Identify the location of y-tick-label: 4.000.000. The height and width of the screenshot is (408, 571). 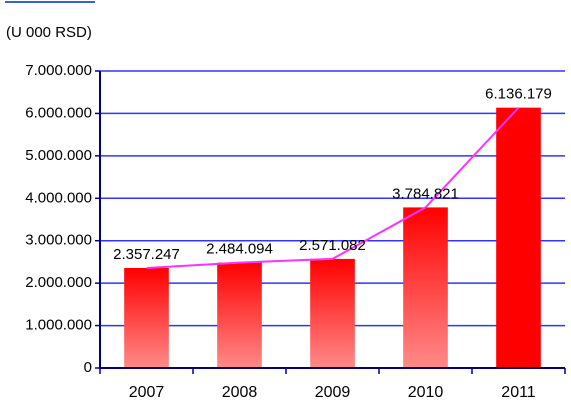
(58, 197).